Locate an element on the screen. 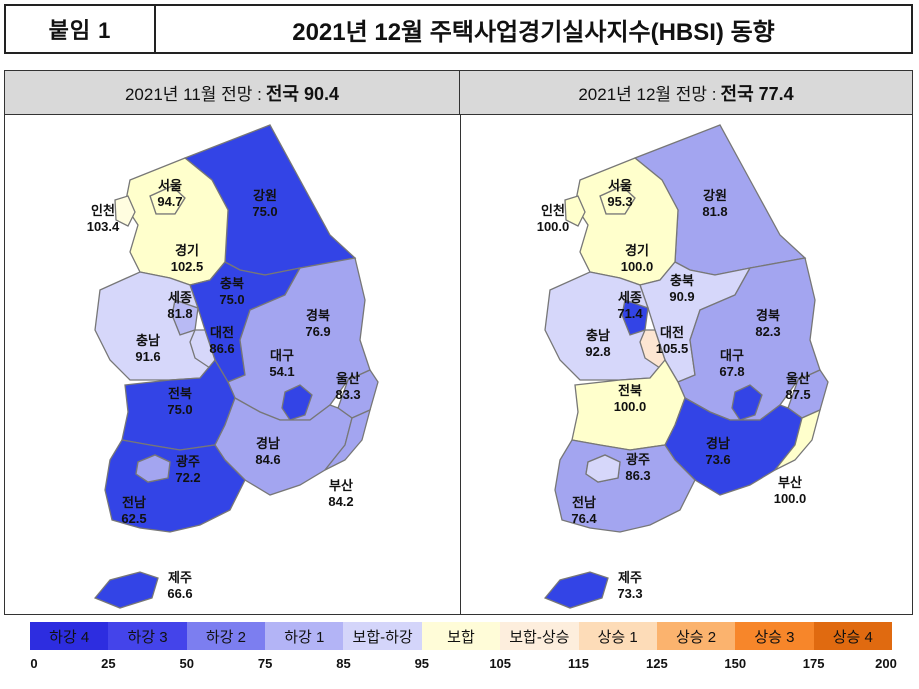 This screenshot has height=689, width=919. legend-item-7: 상승 1 is located at coordinates (617, 636).